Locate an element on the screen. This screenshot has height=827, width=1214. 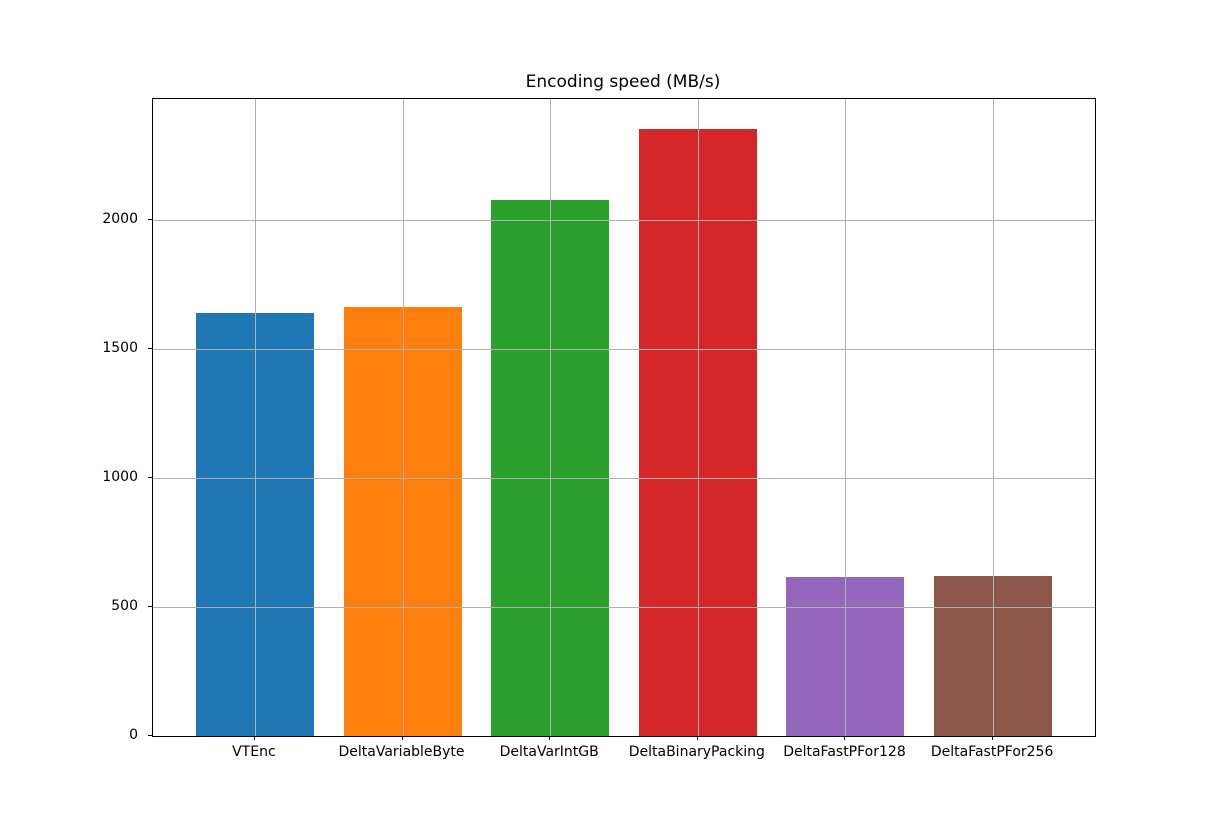
y-tick-label: 1000 is located at coordinates (120, 476).